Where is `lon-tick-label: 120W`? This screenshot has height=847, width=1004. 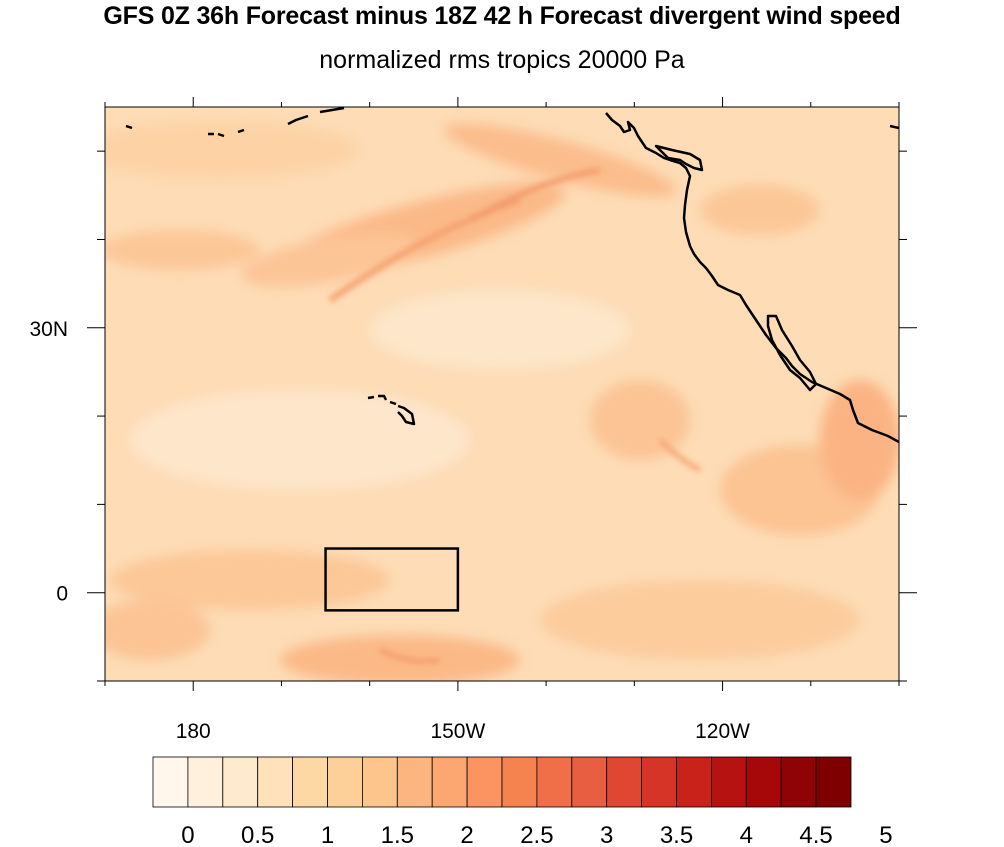 lon-tick-label: 120W is located at coordinates (722, 731).